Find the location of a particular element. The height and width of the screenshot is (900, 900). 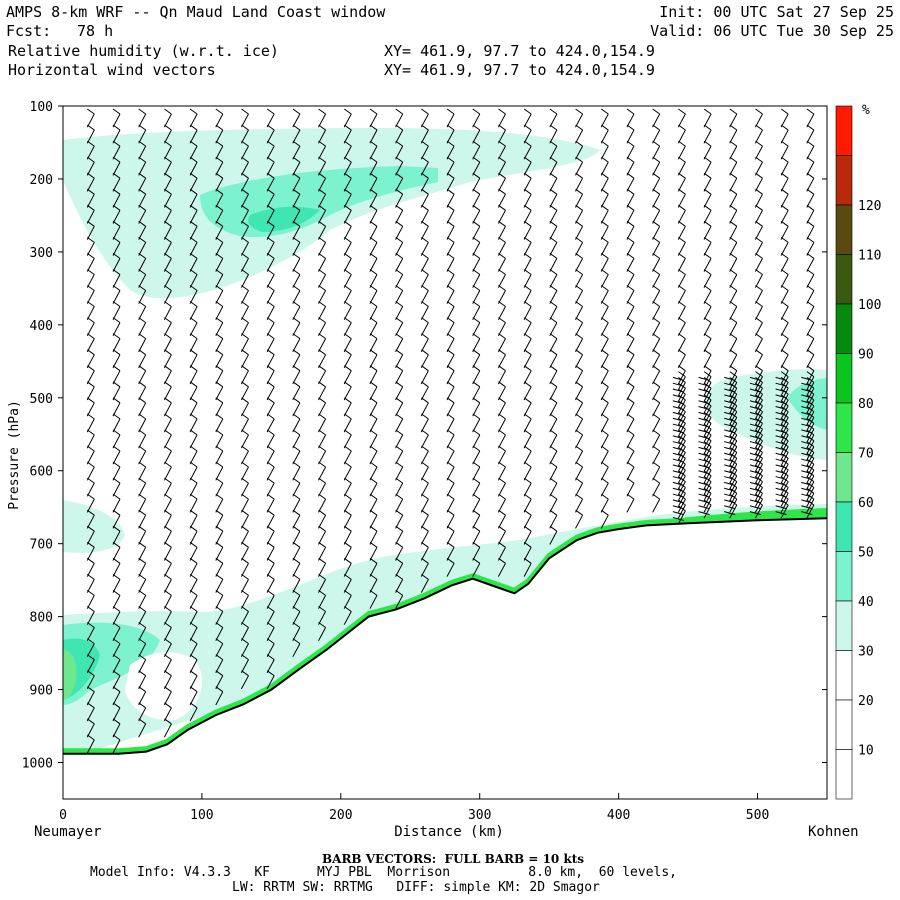

right-station-label: Kohnen is located at coordinates (833, 832).